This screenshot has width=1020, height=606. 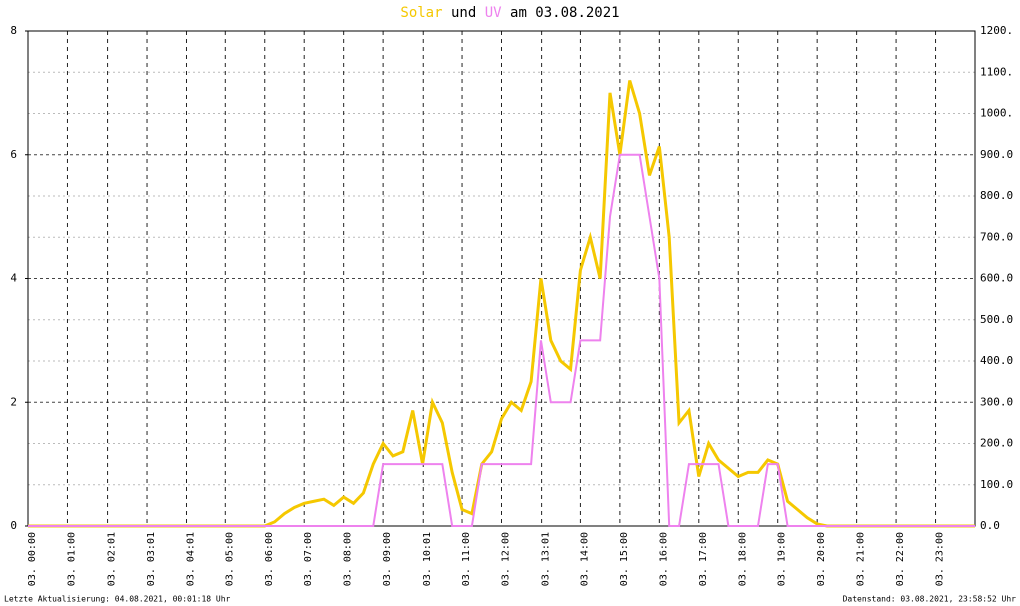 What do you see at coordinates (996, 401) in the screenshot?
I see `y2-tick-label: 300.0` at bounding box center [996, 401].